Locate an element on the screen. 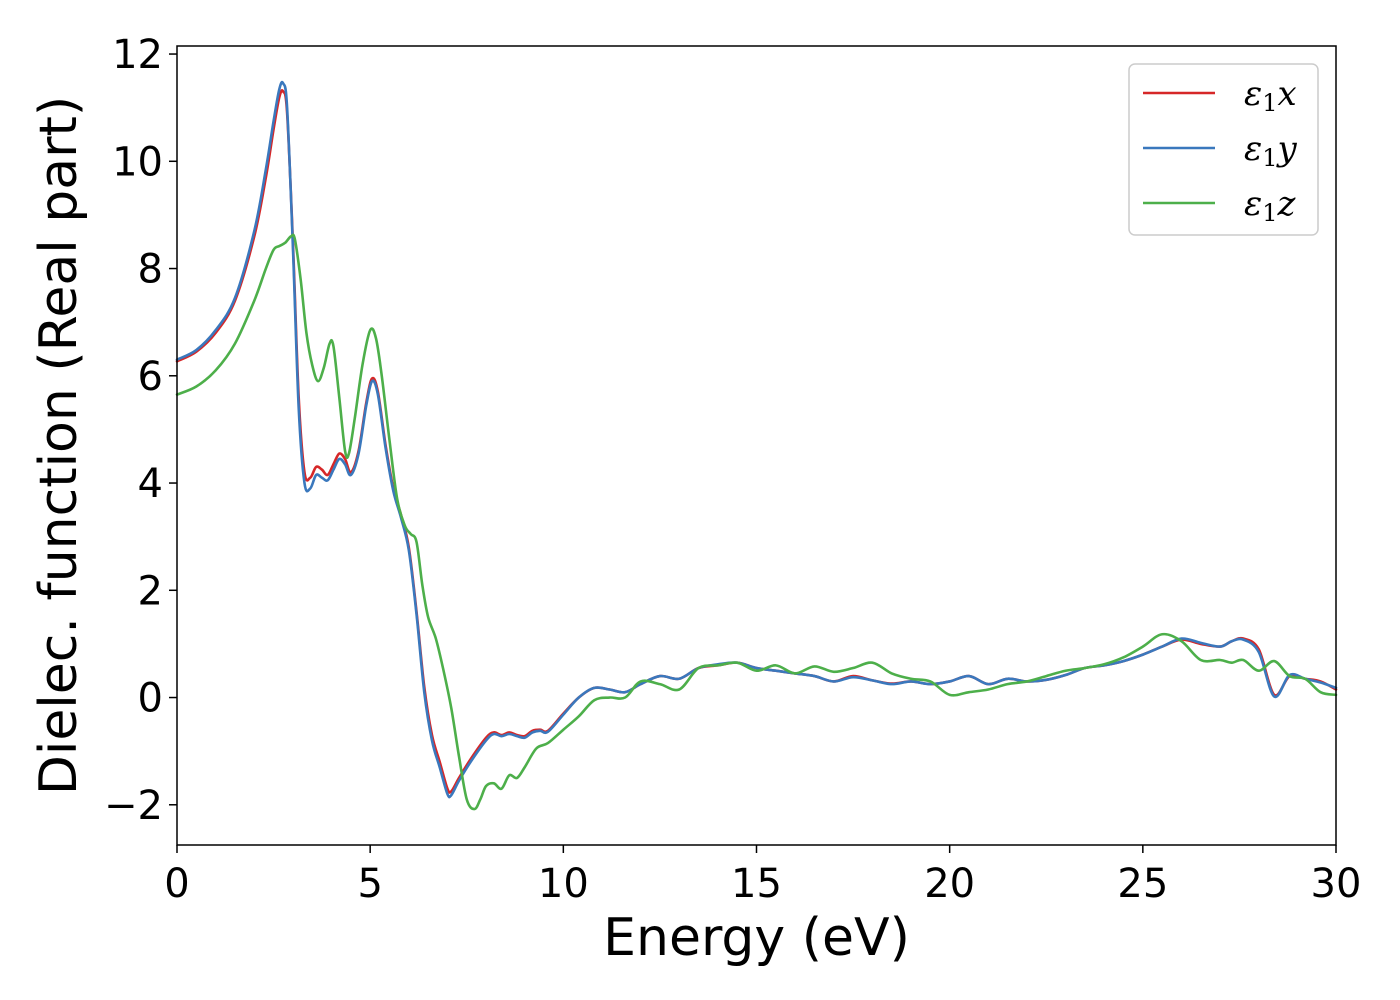 This screenshot has width=1400, height=1000. x-tick-label: 20 is located at coordinates (949, 884).